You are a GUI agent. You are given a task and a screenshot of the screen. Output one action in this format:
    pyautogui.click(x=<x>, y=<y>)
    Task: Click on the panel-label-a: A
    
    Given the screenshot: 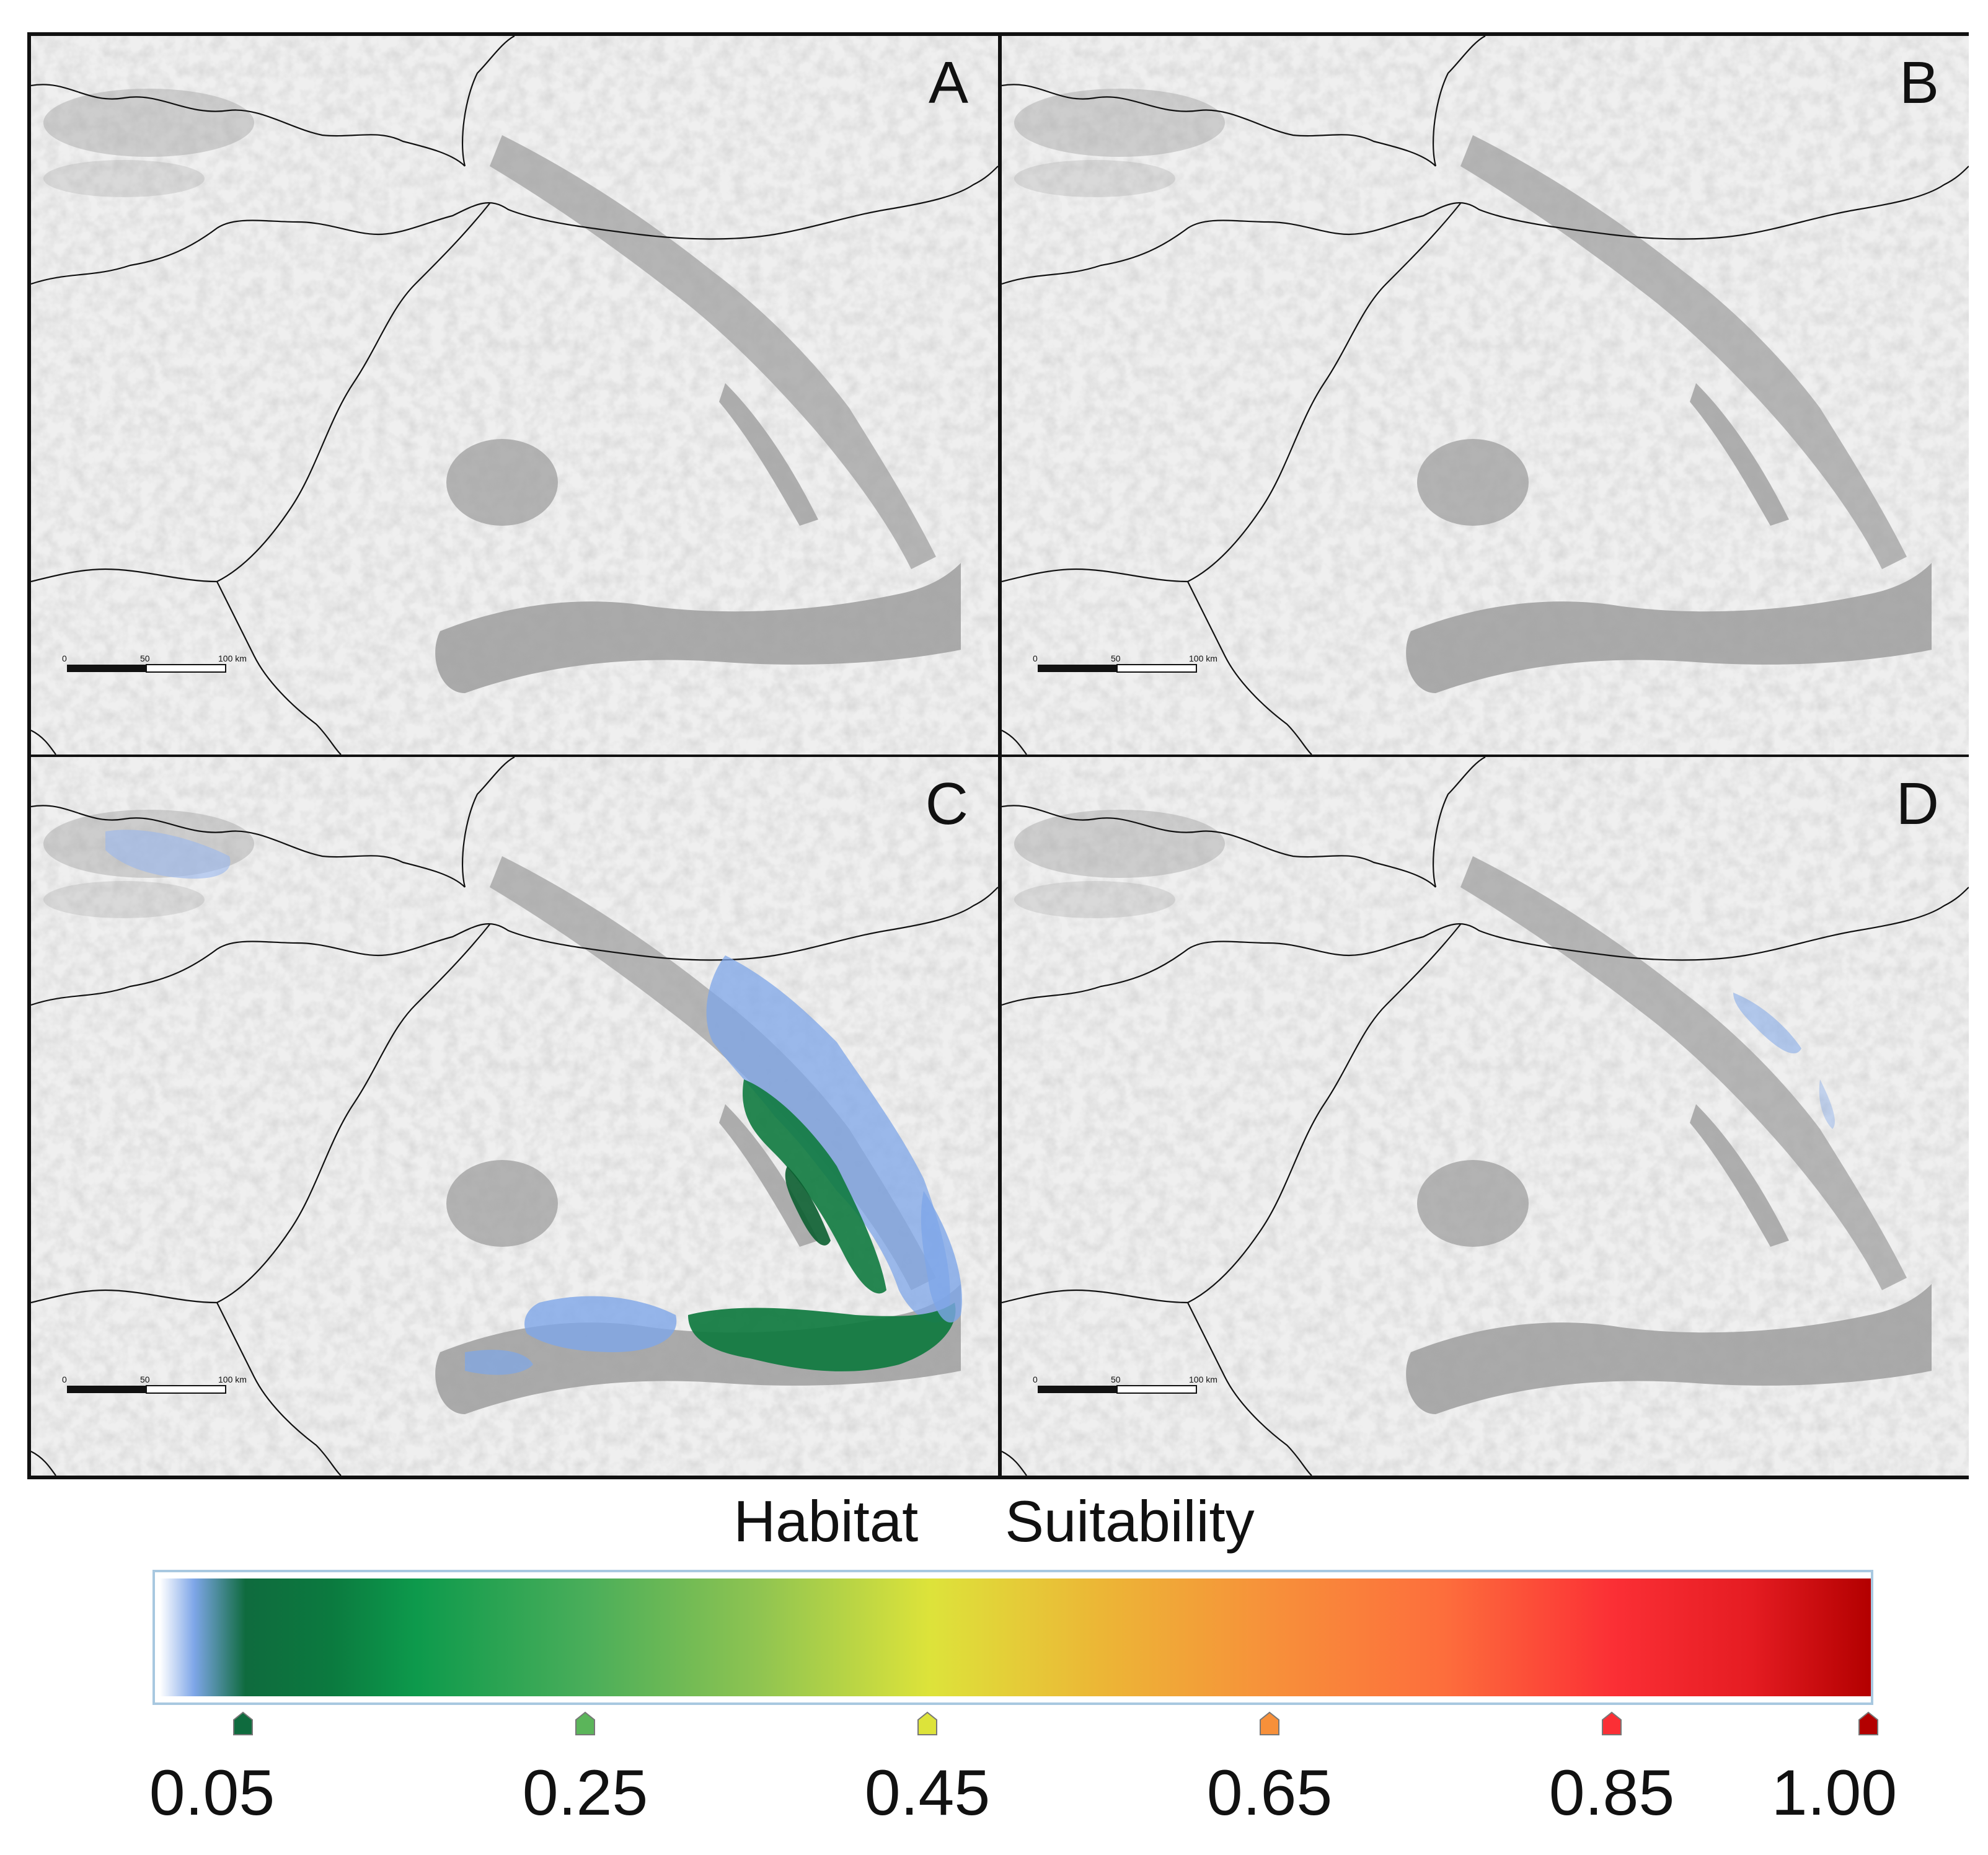 What is the action you would take?
    pyautogui.click(x=948, y=83)
    